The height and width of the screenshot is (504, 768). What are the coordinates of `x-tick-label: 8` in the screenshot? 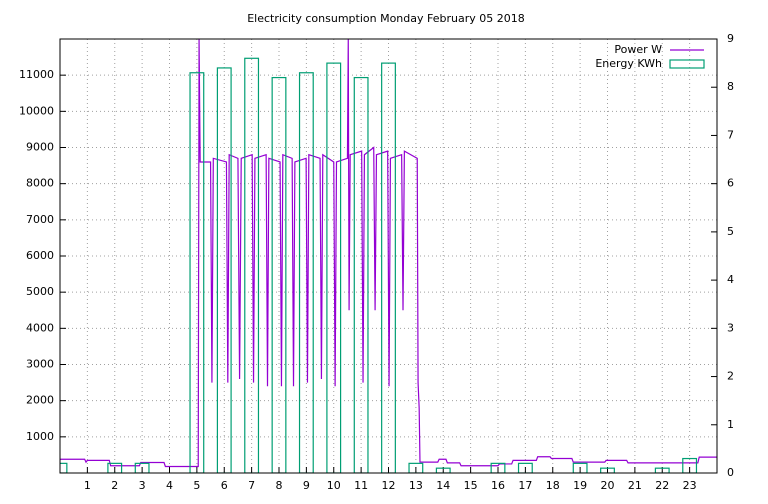 It's located at (279, 485).